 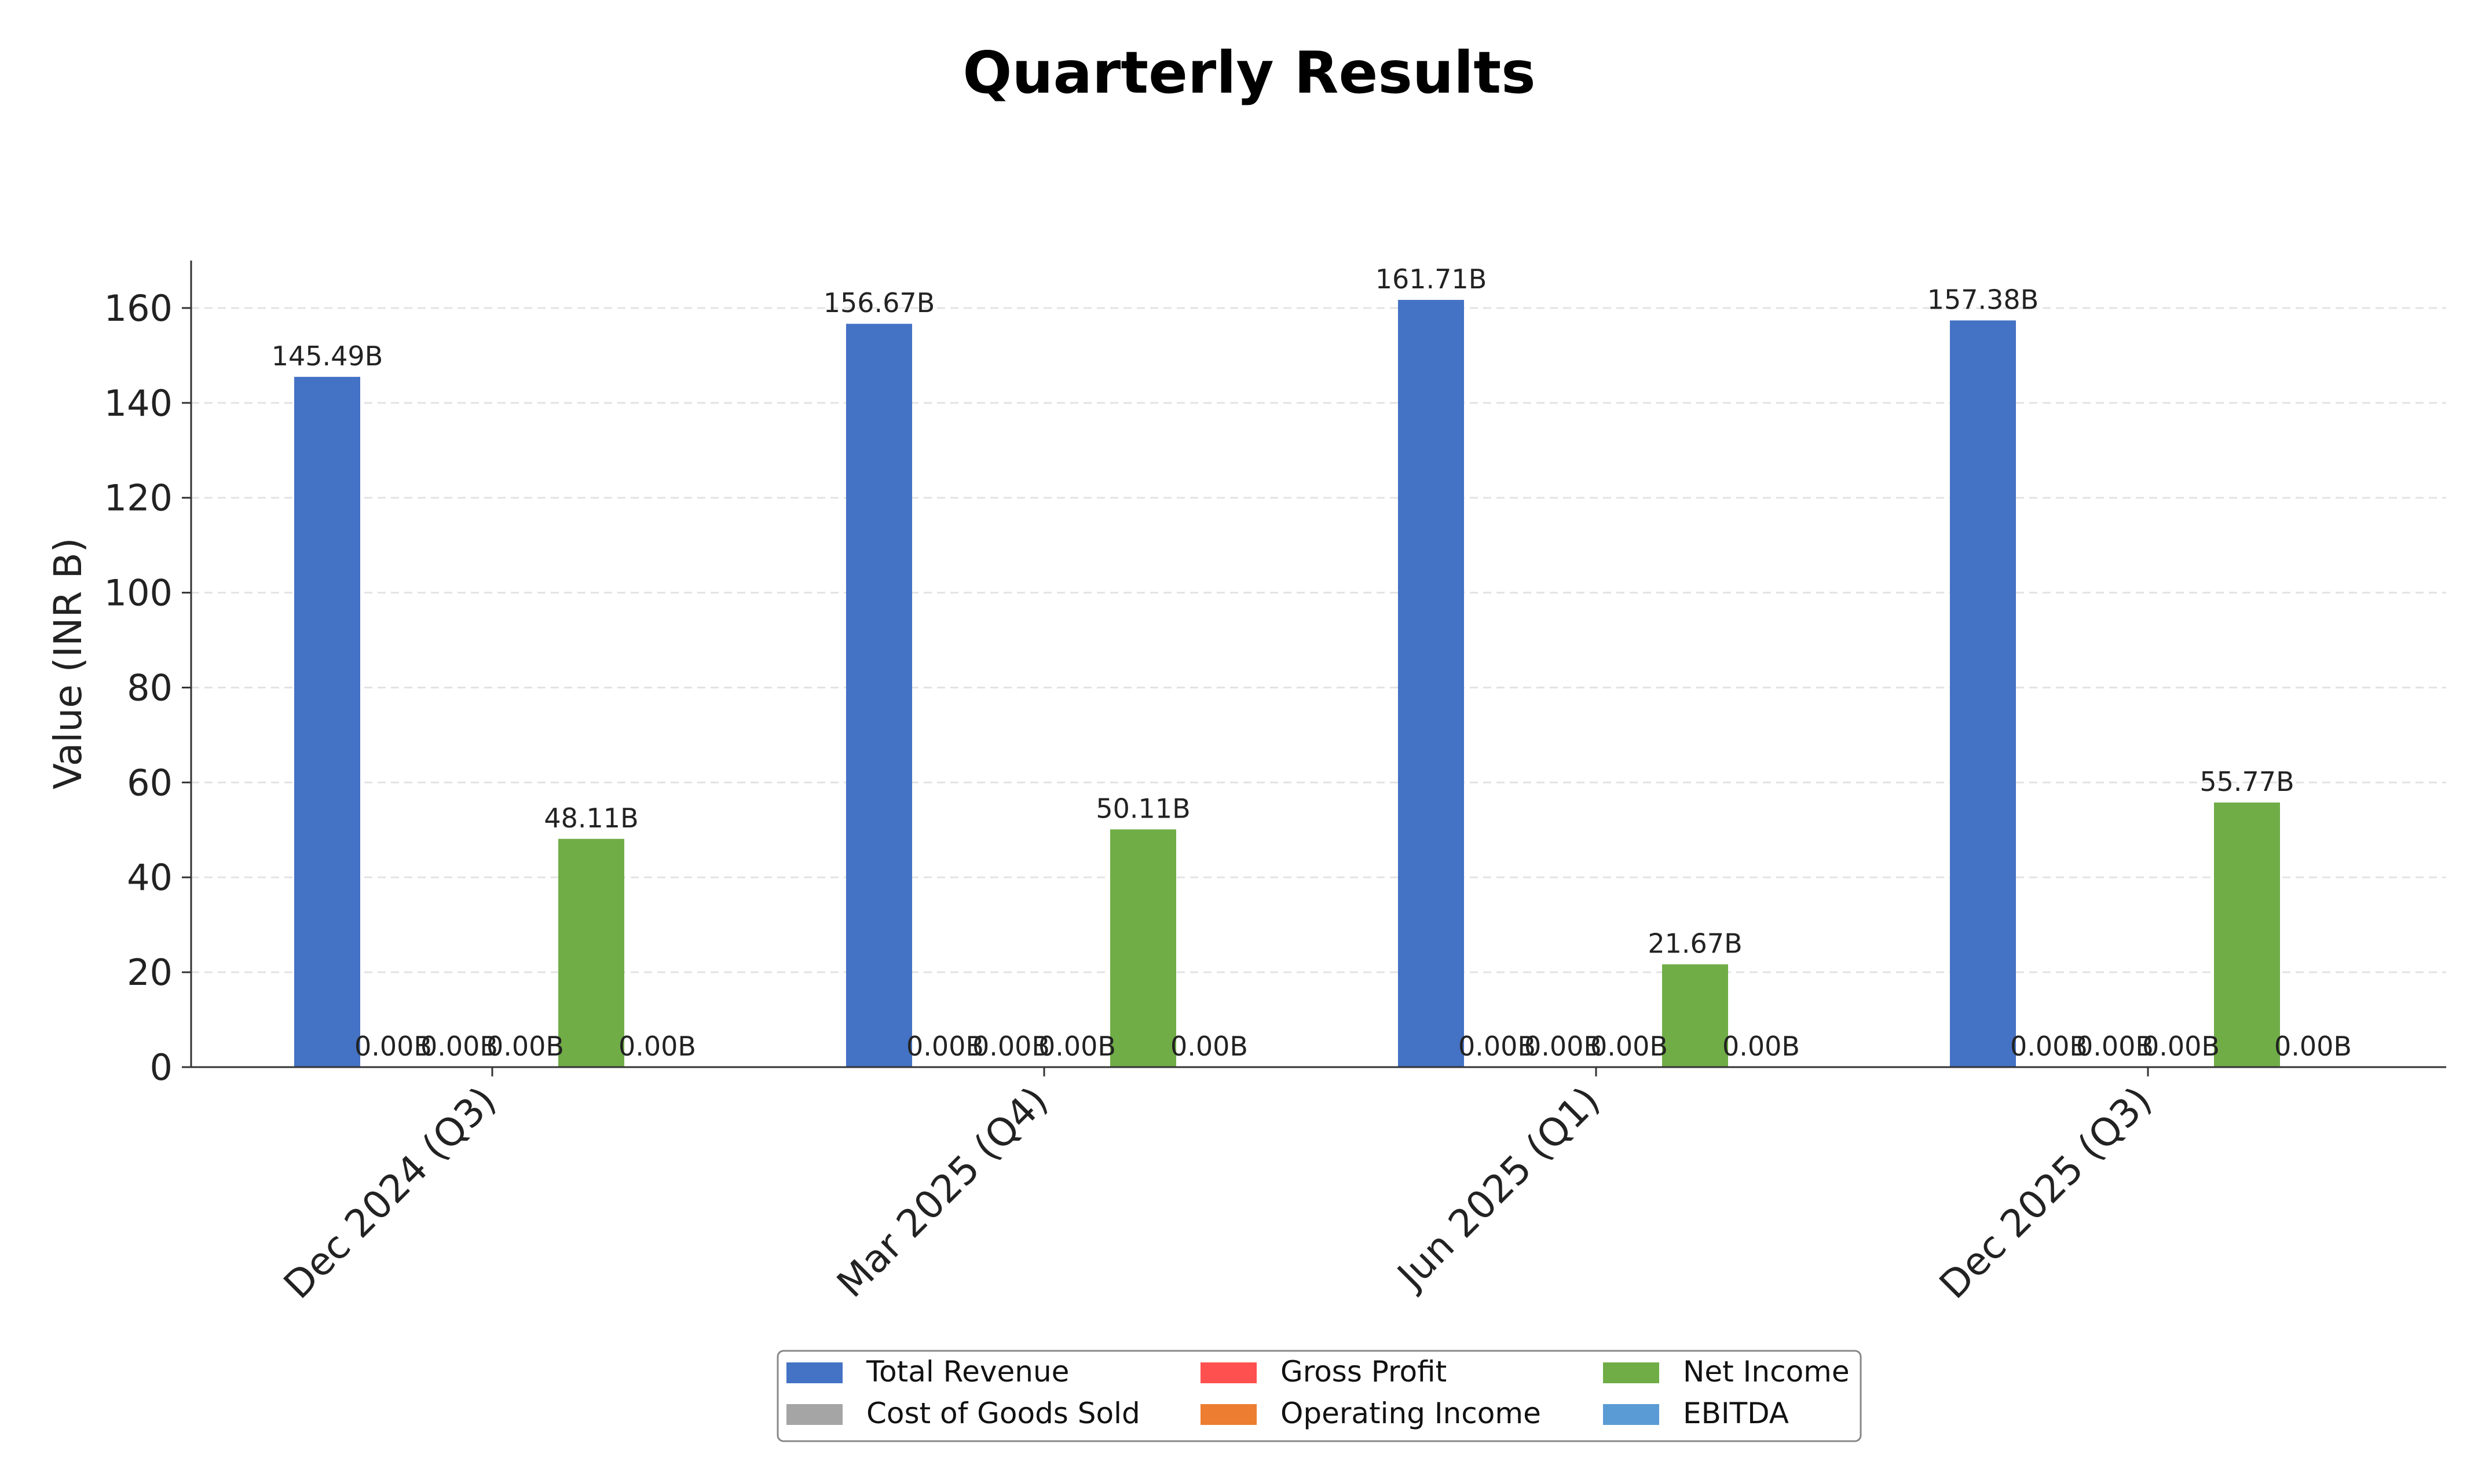 What do you see at coordinates (1410, 1413) in the screenshot?
I see `legend-label: Operating Income` at bounding box center [1410, 1413].